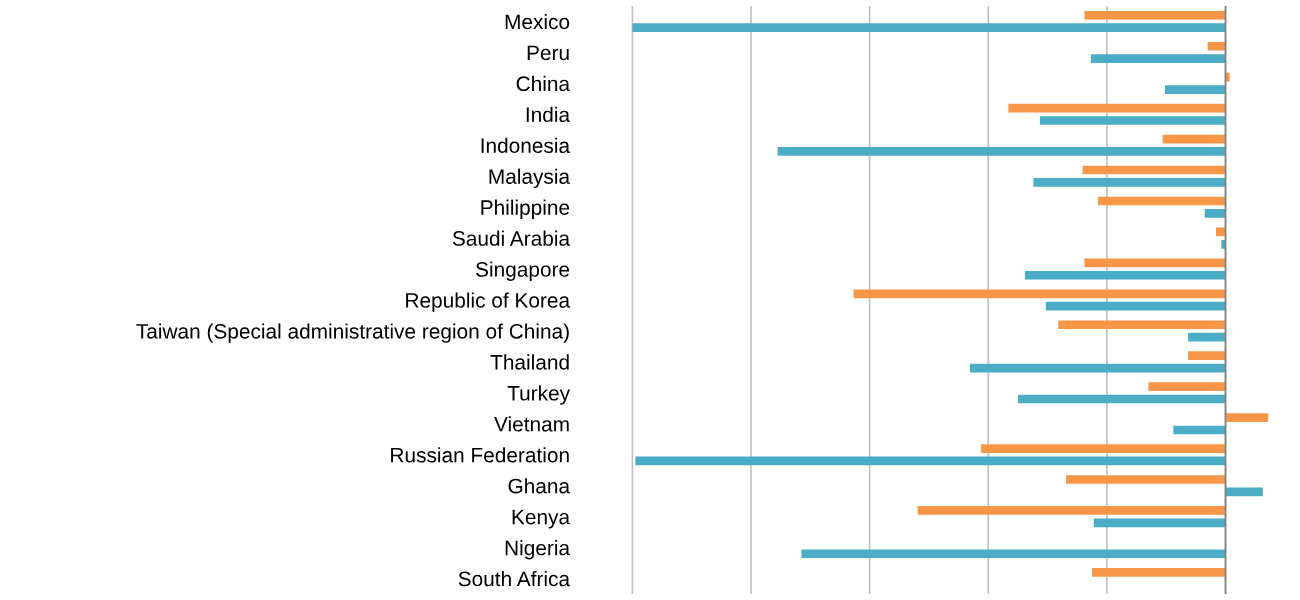 The image size is (1300, 600). Describe the element at coordinates (541, 519) in the screenshot. I see `y-tick-label: Kenya` at that location.